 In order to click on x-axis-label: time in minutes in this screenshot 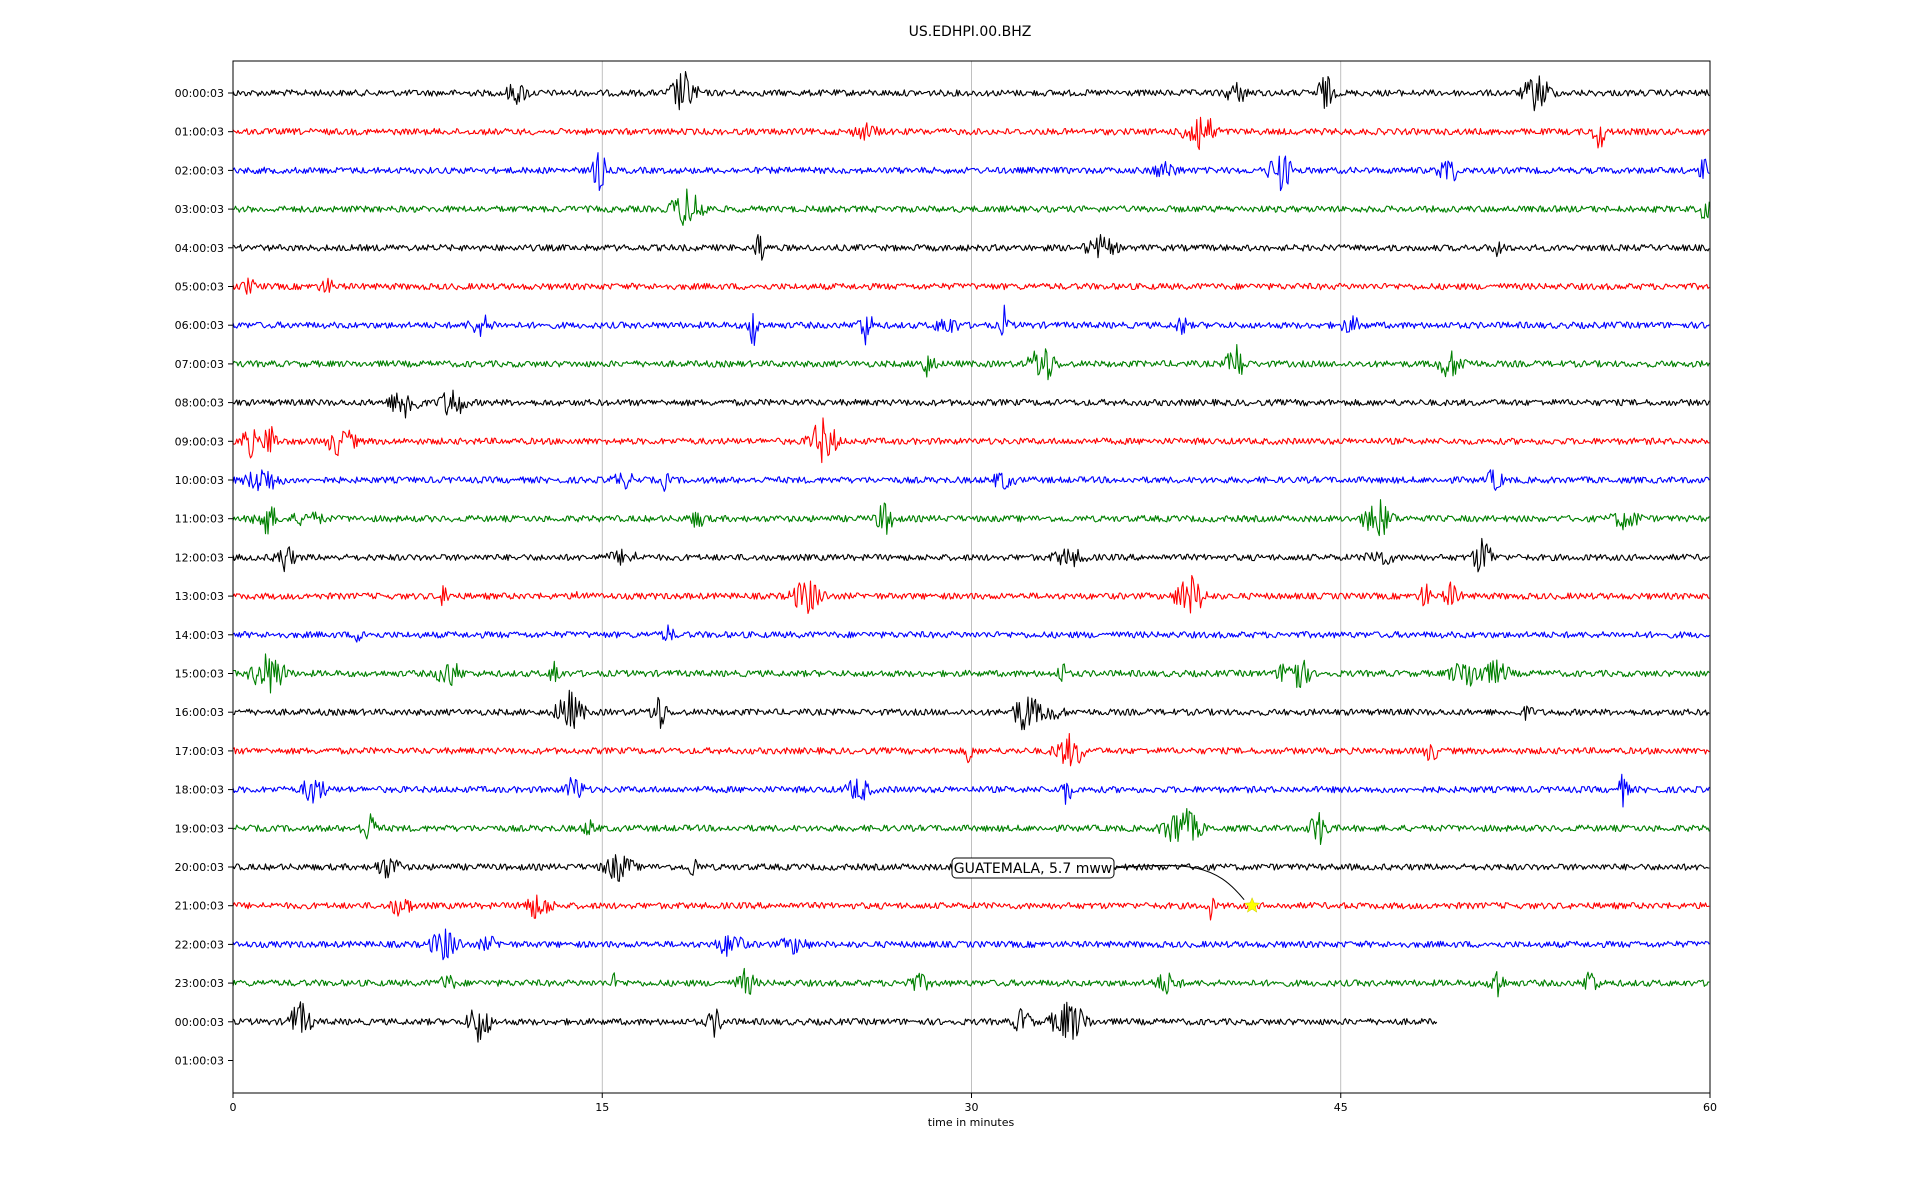, I will do `click(971, 1122)`.